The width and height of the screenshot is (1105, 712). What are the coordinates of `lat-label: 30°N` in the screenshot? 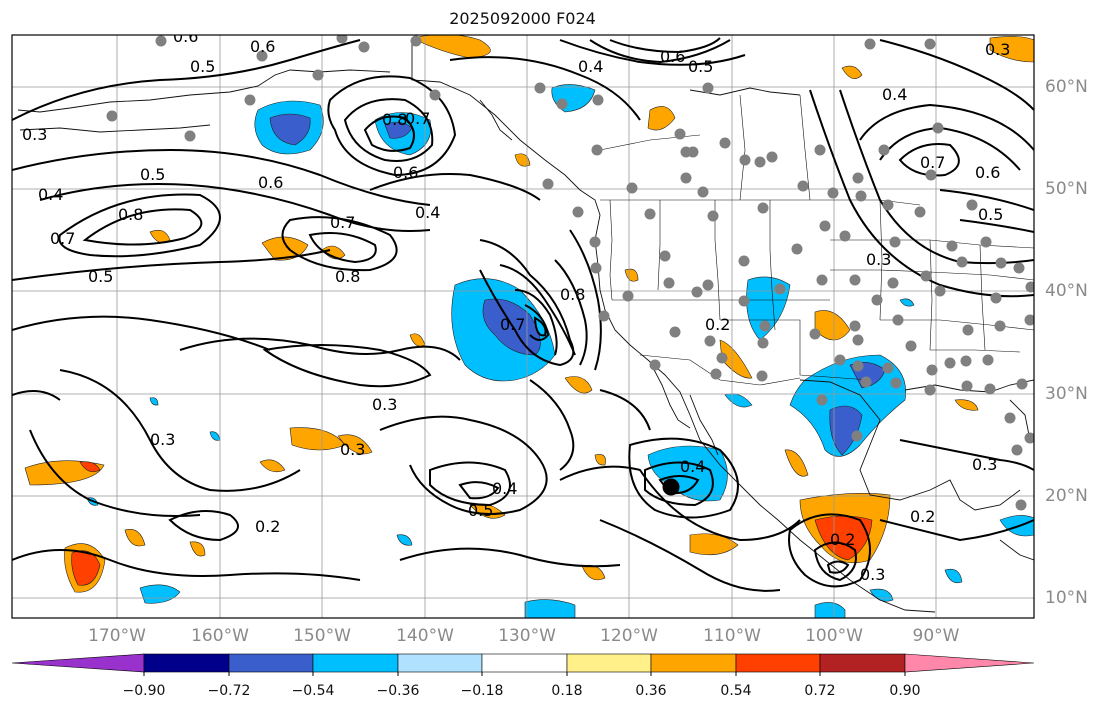 It's located at (1066, 394).